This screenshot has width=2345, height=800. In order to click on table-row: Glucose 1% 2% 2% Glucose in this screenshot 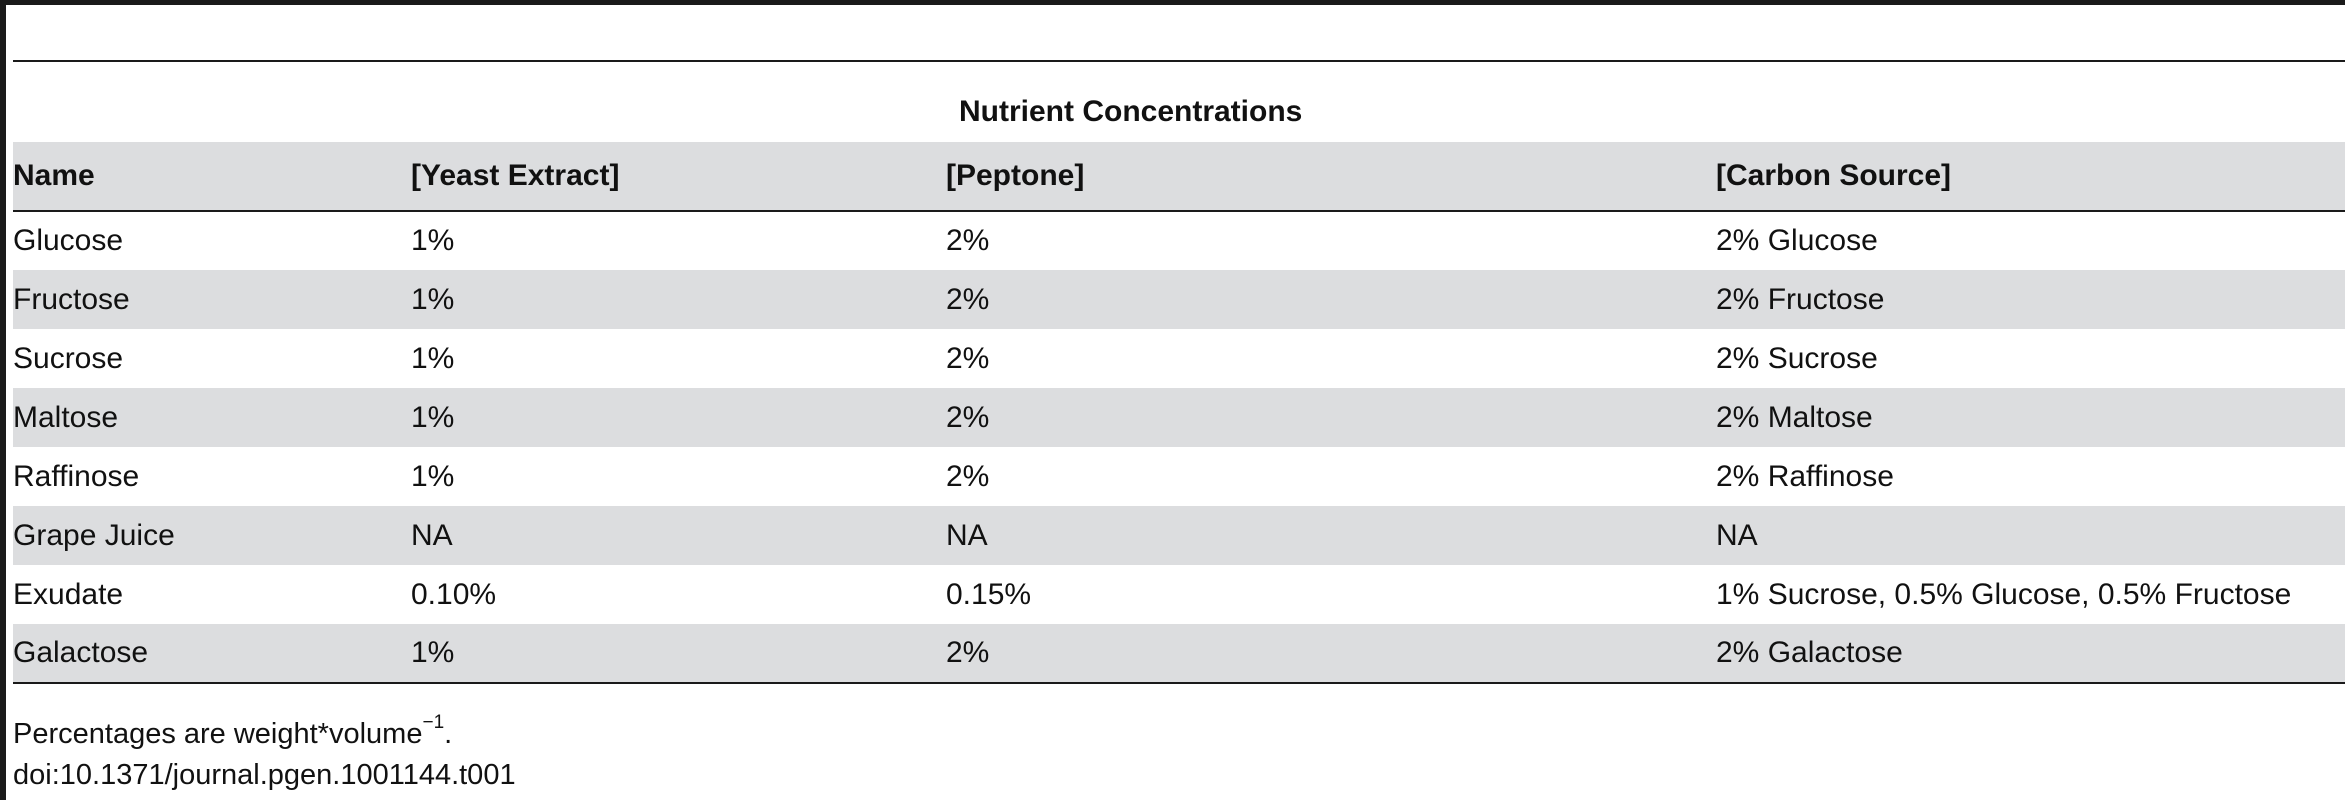, I will do `click(1179, 240)`.